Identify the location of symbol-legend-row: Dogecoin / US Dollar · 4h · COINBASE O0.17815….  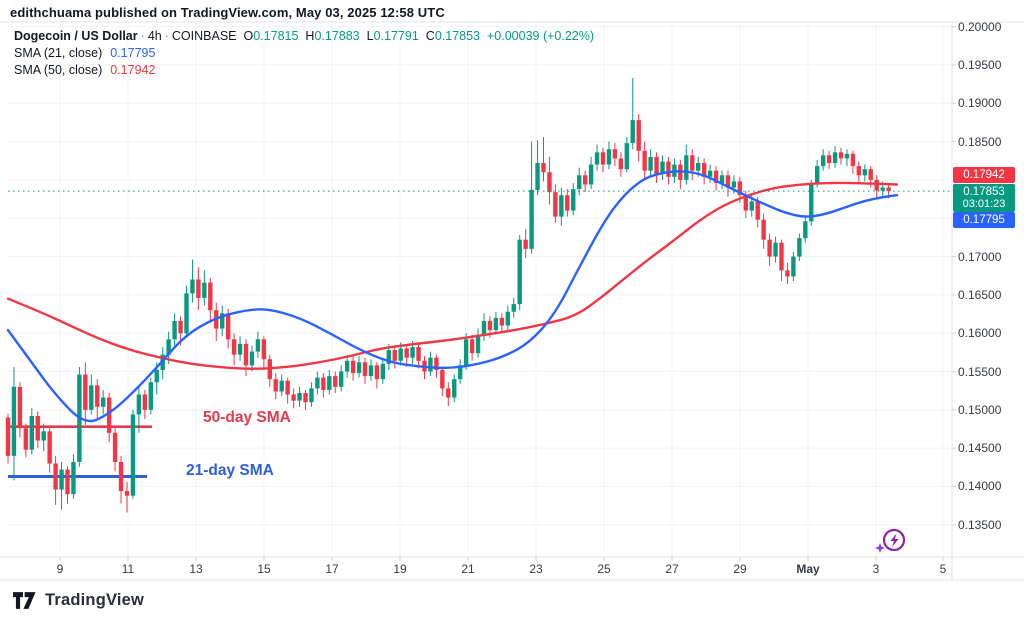
(304, 36).